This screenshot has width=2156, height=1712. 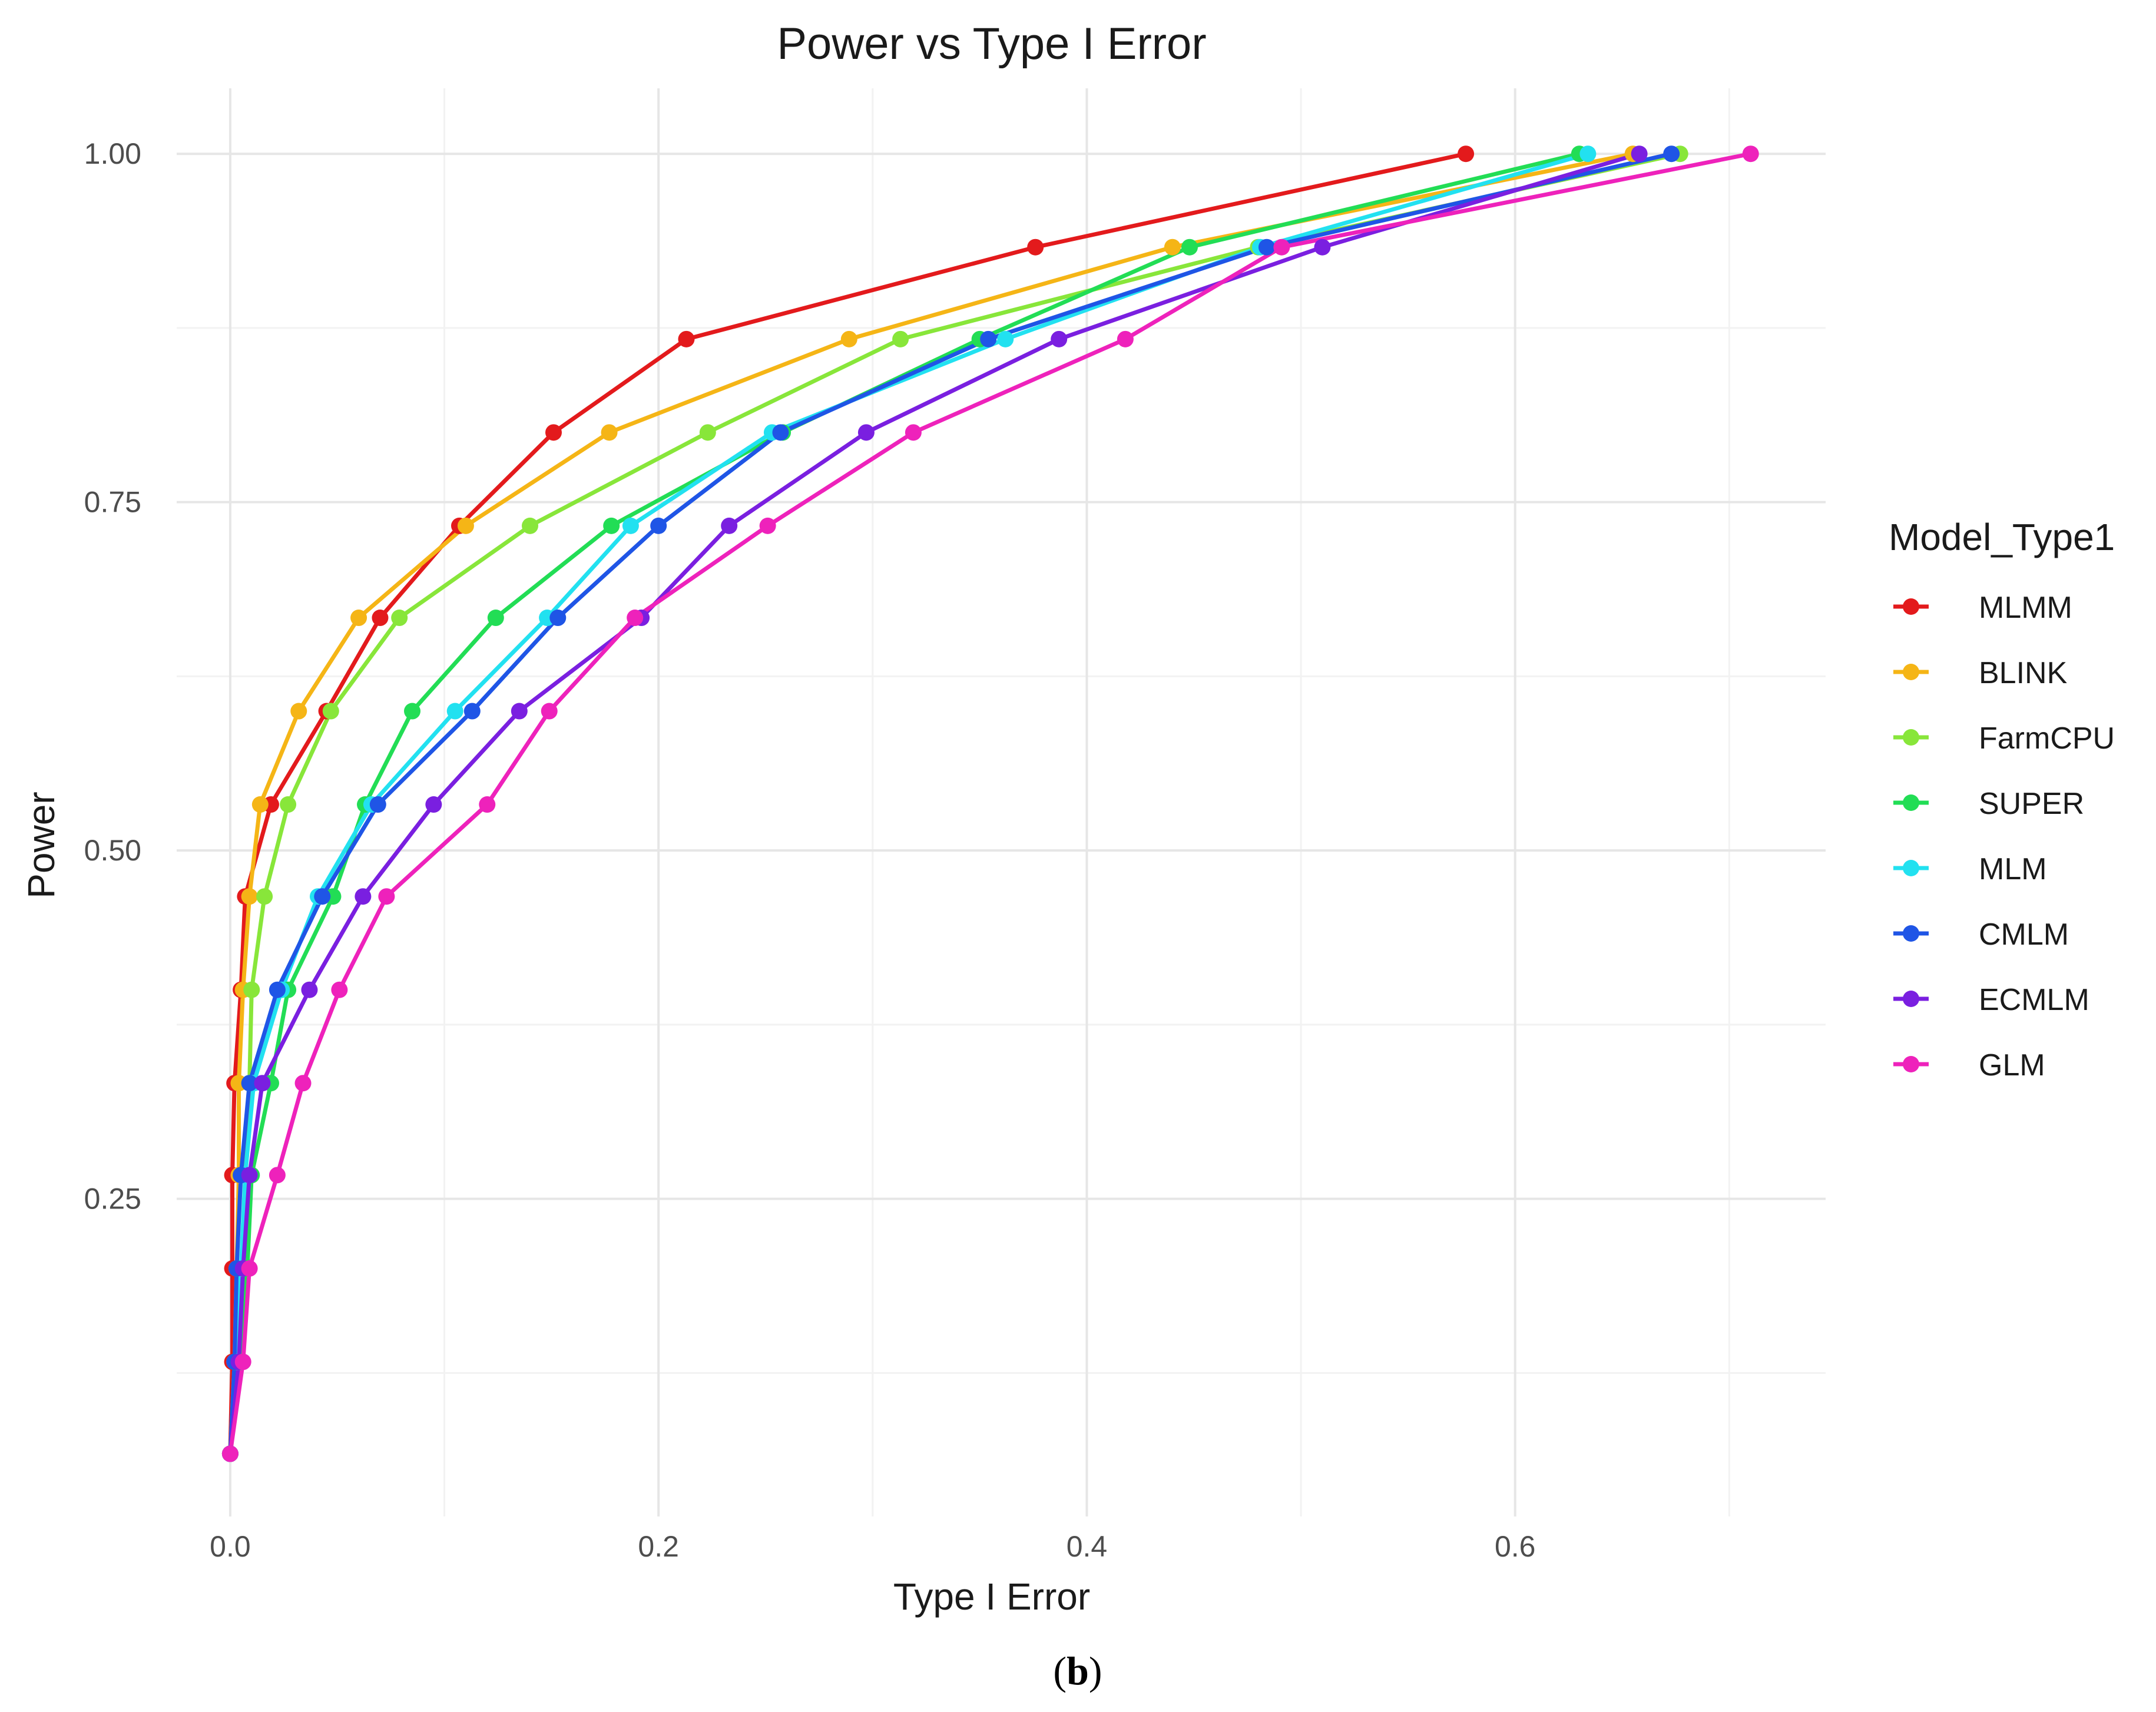 What do you see at coordinates (1087, 1547) in the screenshot?
I see `x-tick-label: 0.4` at bounding box center [1087, 1547].